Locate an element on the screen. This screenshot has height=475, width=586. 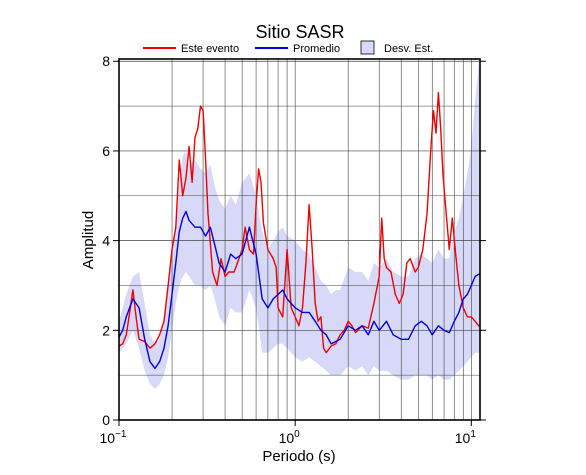
y-tick-label: 0 is located at coordinates (106, 420).